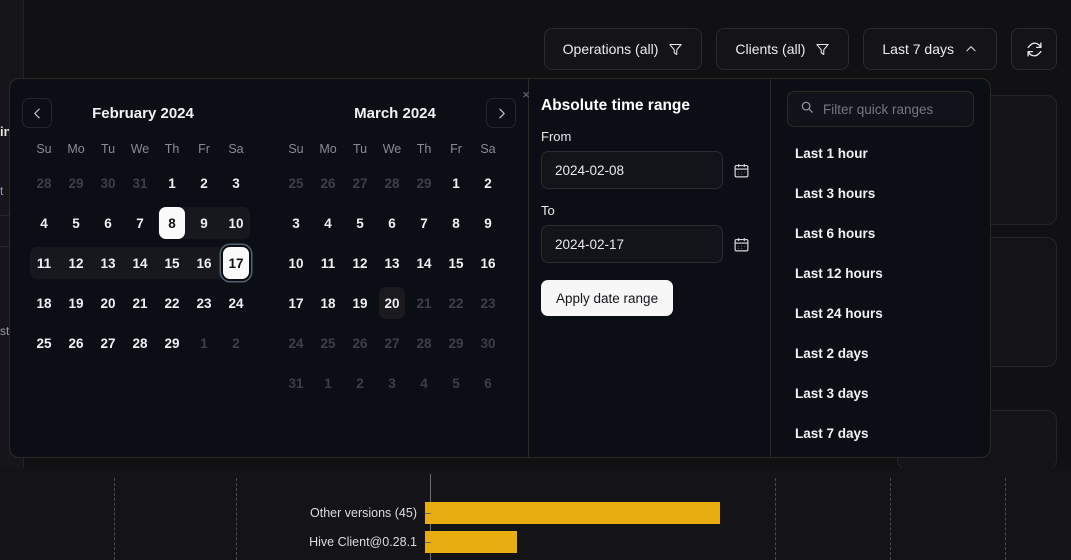 Image resolution: width=1071 pixels, height=560 pixels. What do you see at coordinates (832, 433) in the screenshot?
I see `quick-range-item: Last 7 days` at bounding box center [832, 433].